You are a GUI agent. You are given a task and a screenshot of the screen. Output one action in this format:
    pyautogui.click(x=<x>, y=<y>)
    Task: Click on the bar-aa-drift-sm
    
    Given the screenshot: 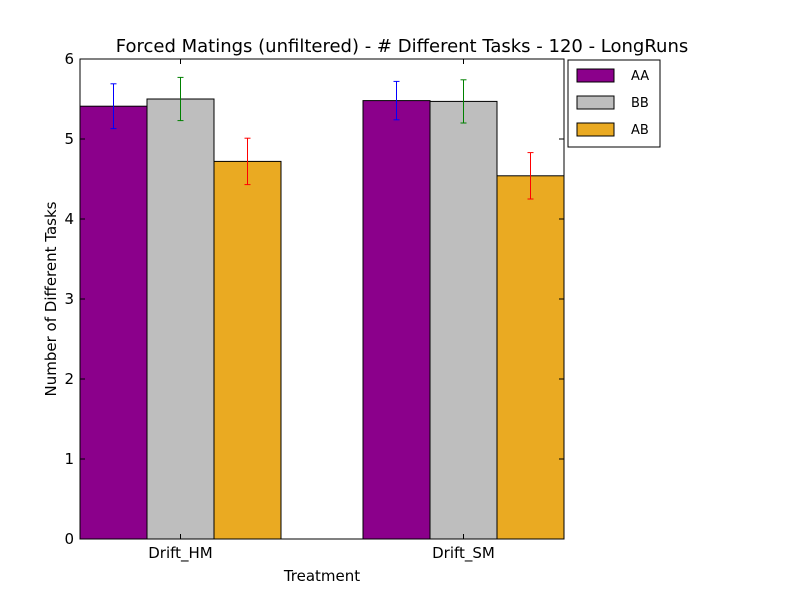 What is the action you would take?
    pyautogui.click(x=396, y=320)
    